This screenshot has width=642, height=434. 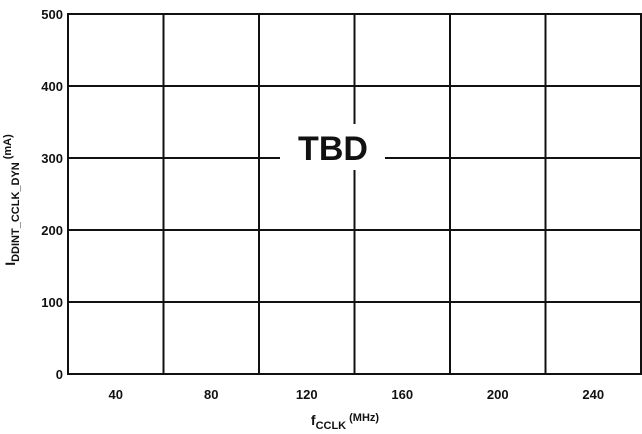 I want to click on annotation-background, so click(x=332, y=147).